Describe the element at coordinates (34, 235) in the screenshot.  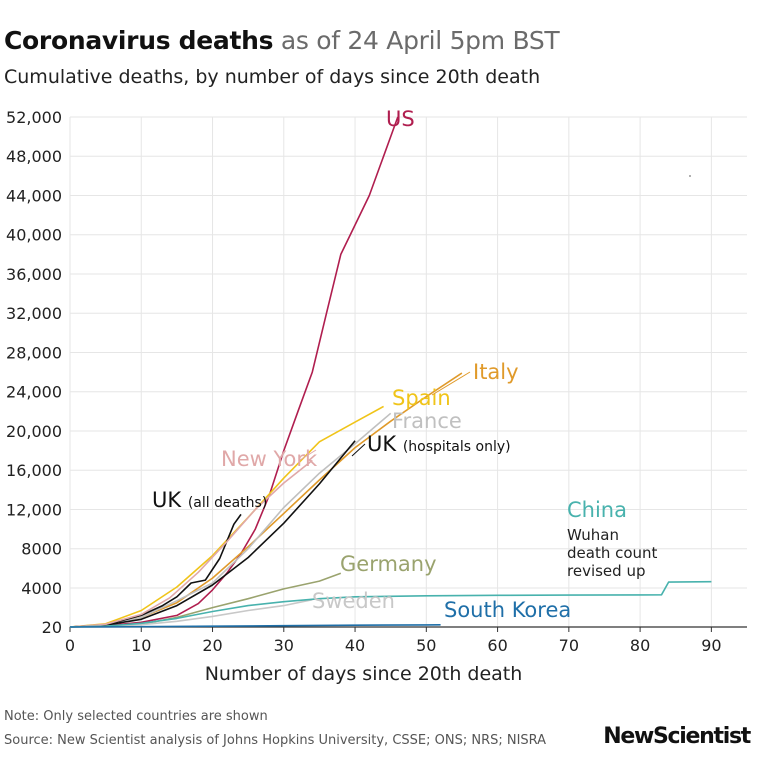
I see `y-tick-label: 40,000` at that location.